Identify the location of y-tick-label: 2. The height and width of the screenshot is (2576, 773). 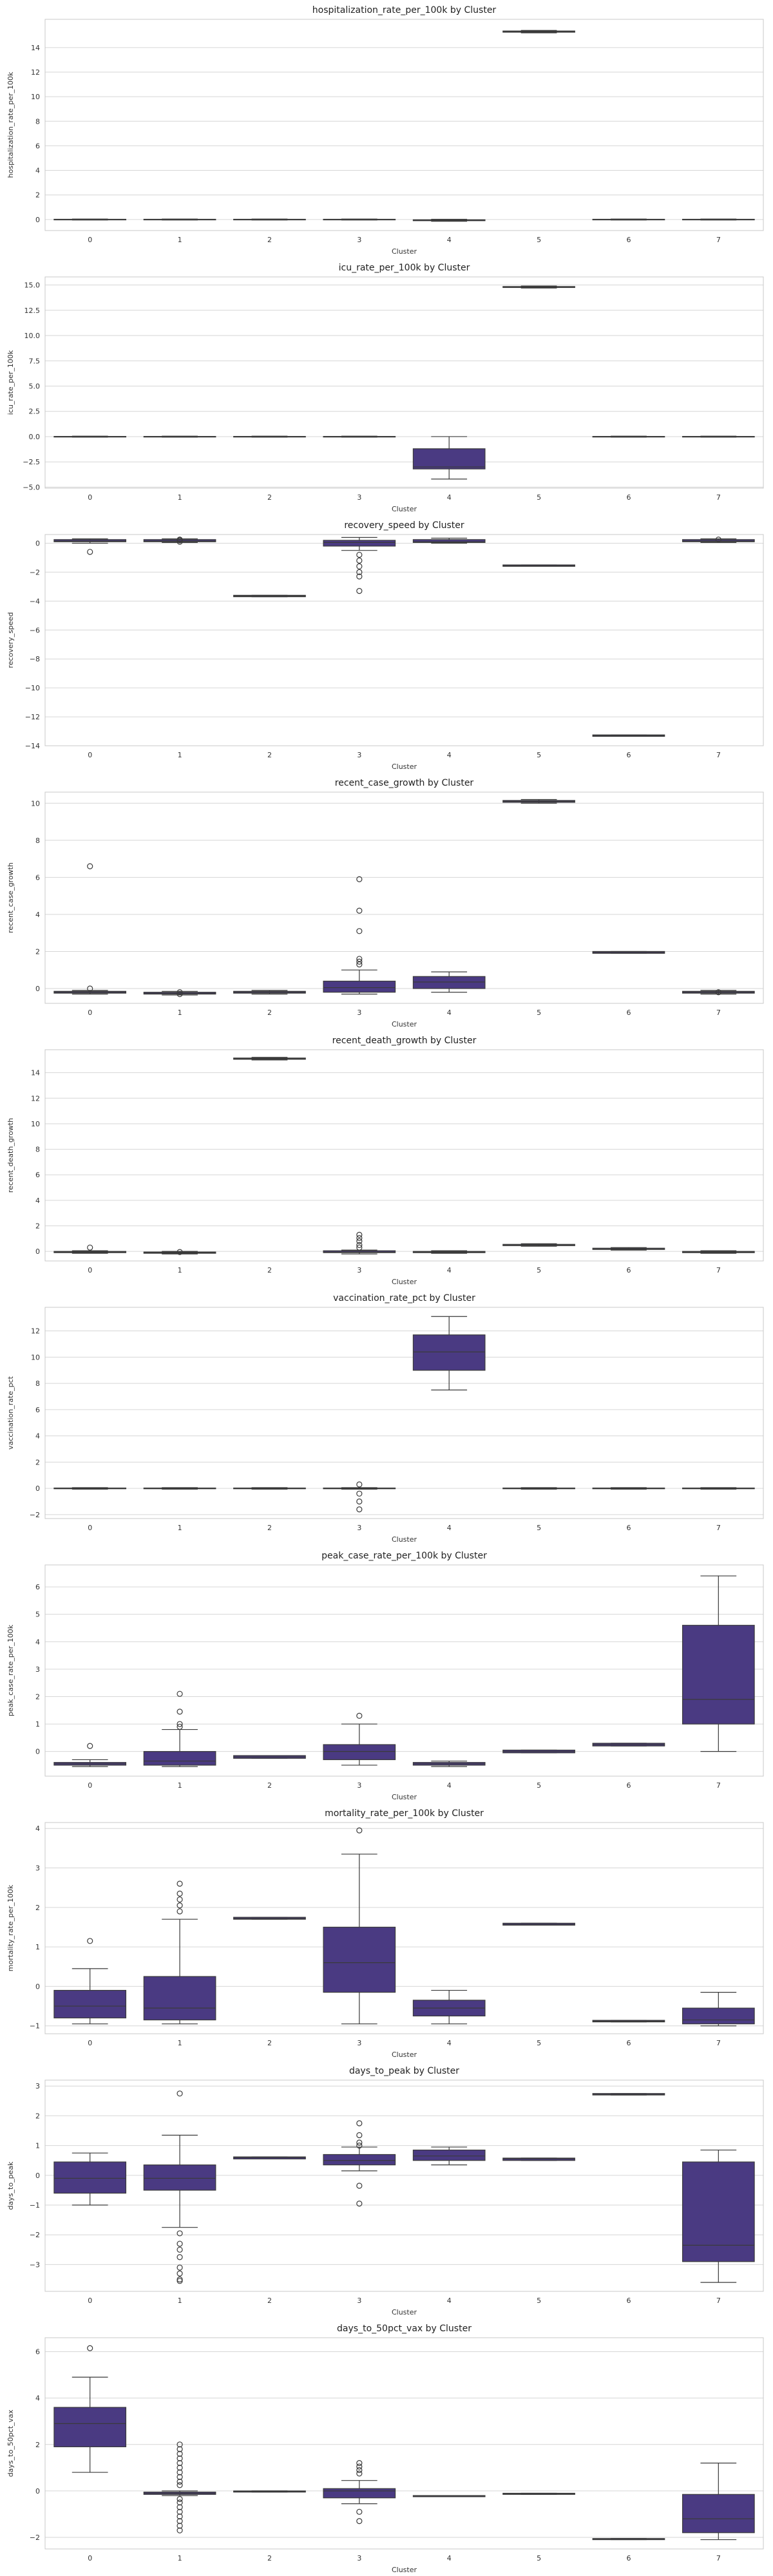
(37, 195).